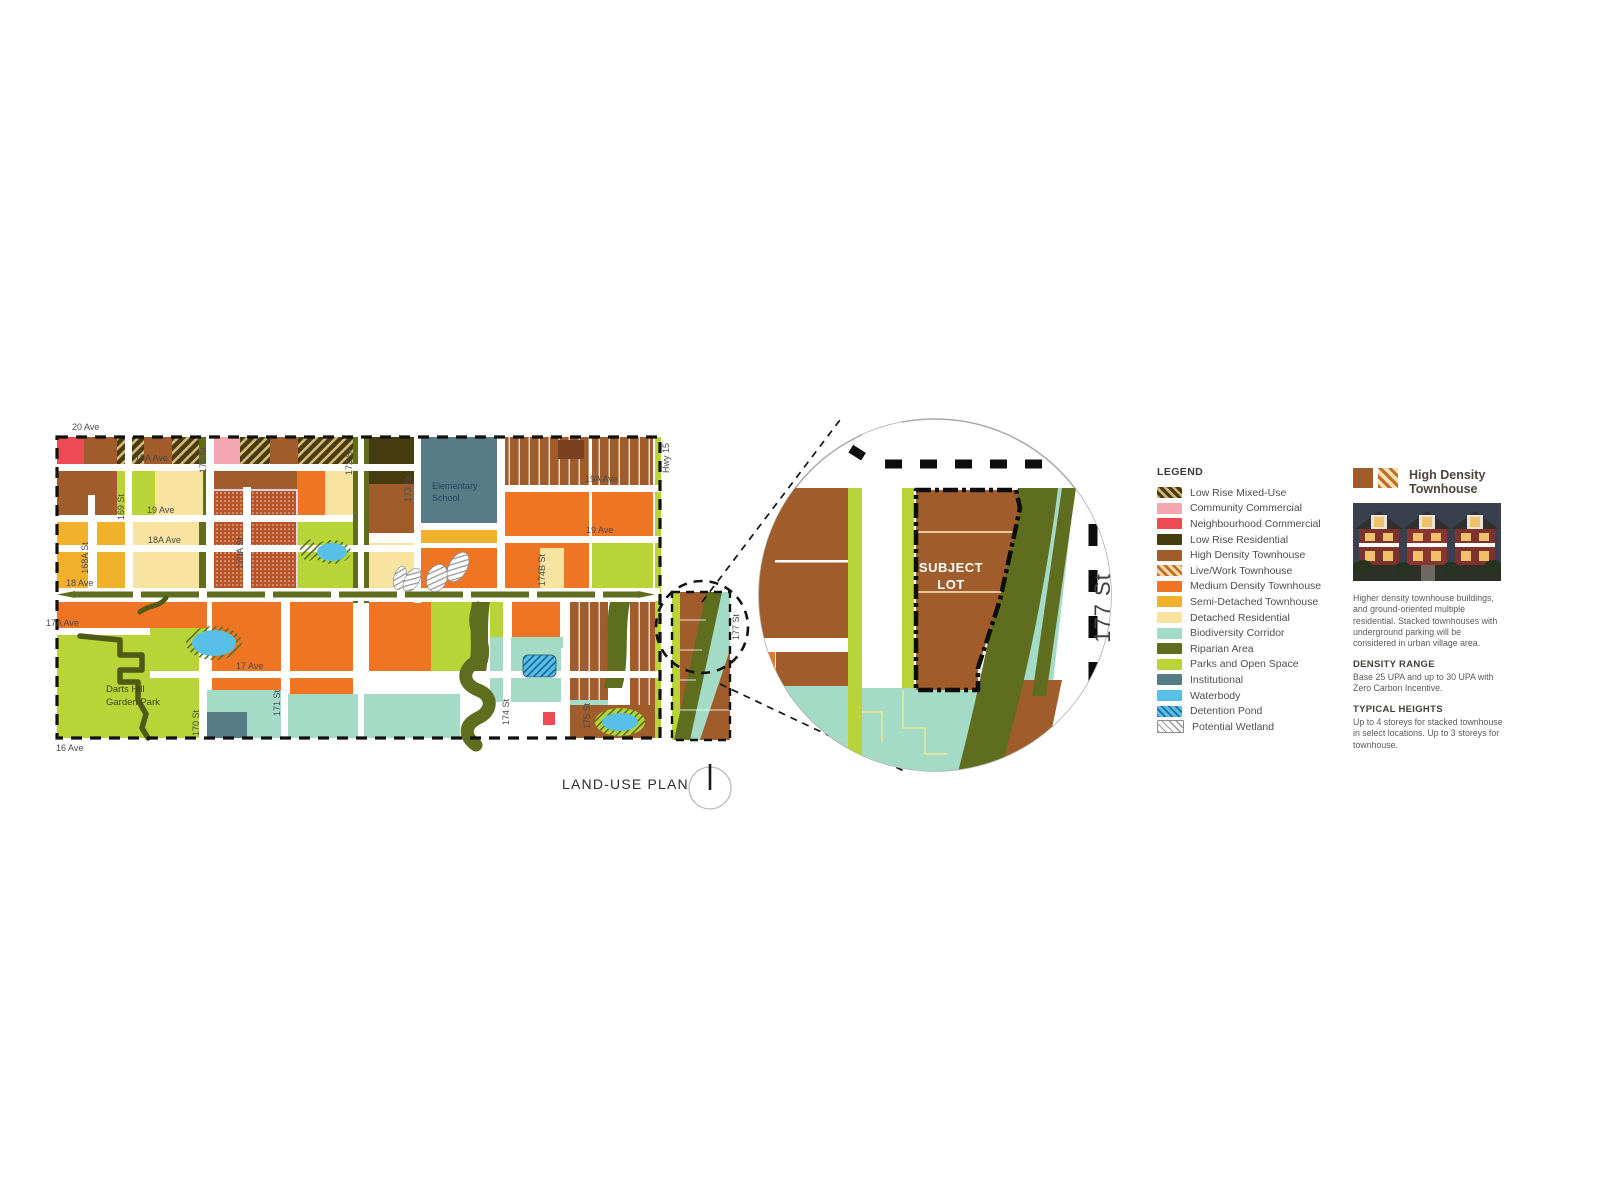 This screenshot has width=1600, height=1200. I want to click on typical-heights-heading: TYPICAL HEIGHTS, so click(1398, 709).